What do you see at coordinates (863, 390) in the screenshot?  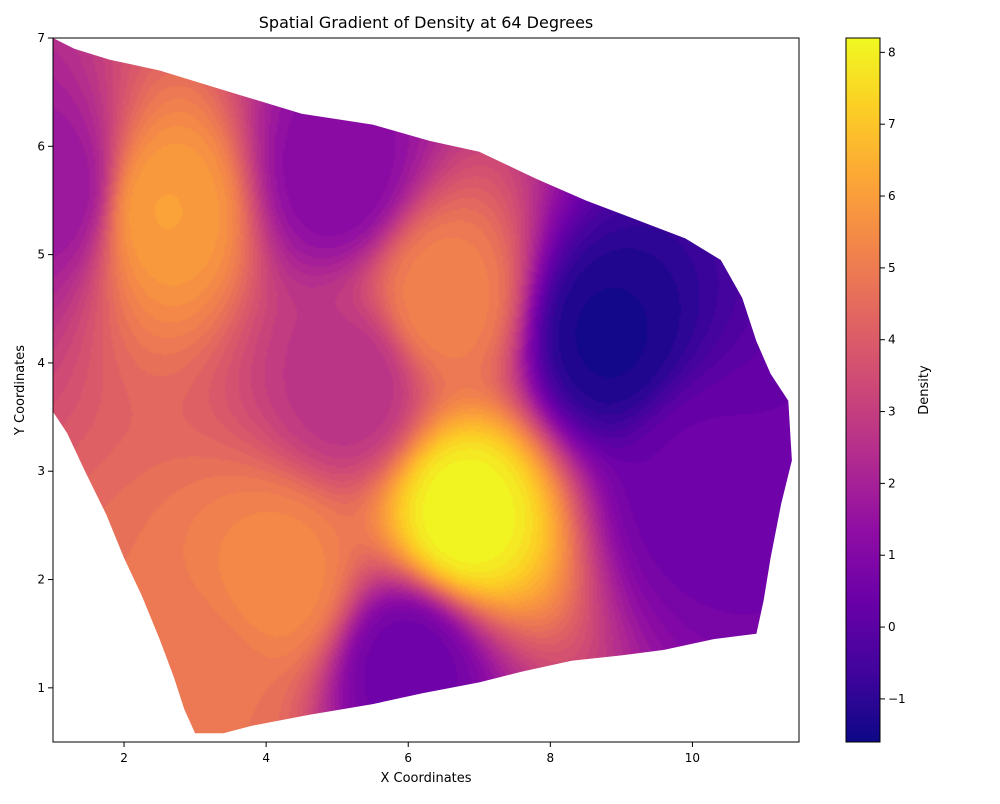 I see `colorbar-gradient` at bounding box center [863, 390].